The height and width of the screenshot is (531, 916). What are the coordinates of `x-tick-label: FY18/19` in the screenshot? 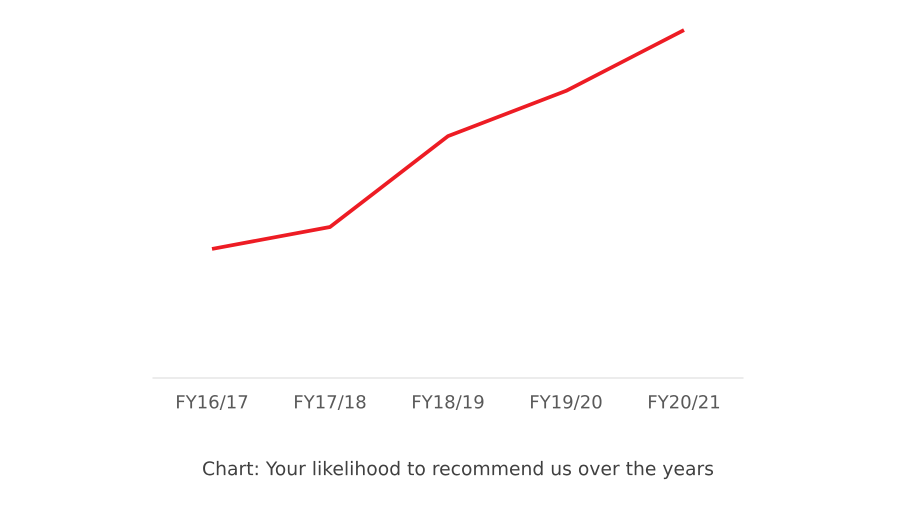 It's located at (448, 402).